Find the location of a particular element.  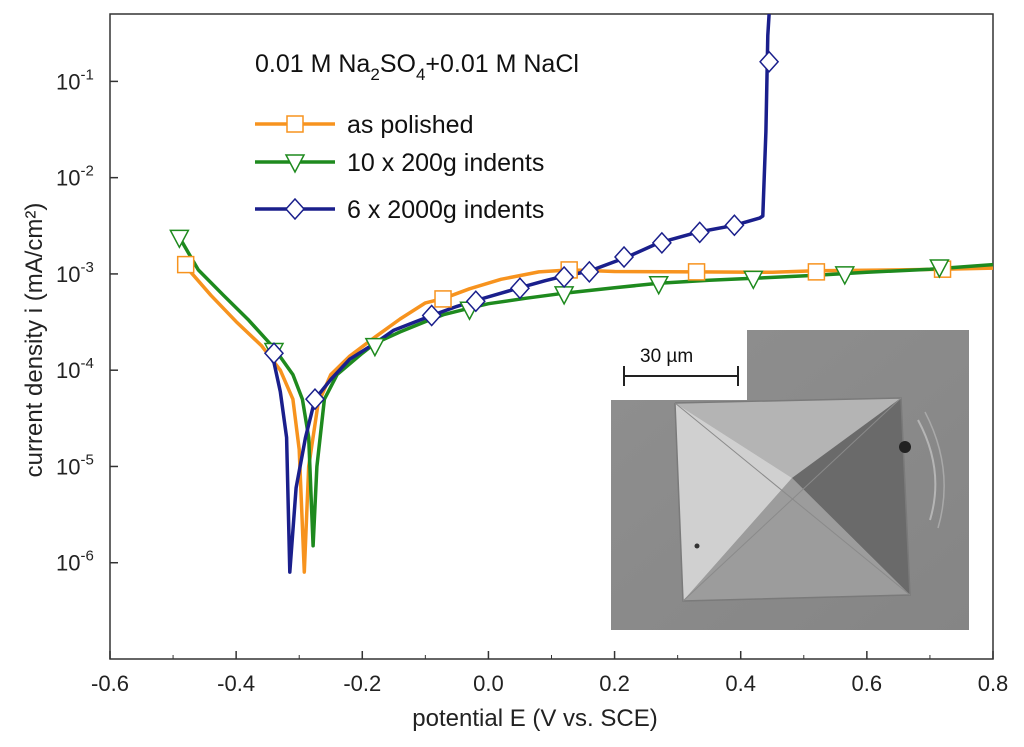

y-tick-label: 10⁻² is located at coordinates (75, 177).